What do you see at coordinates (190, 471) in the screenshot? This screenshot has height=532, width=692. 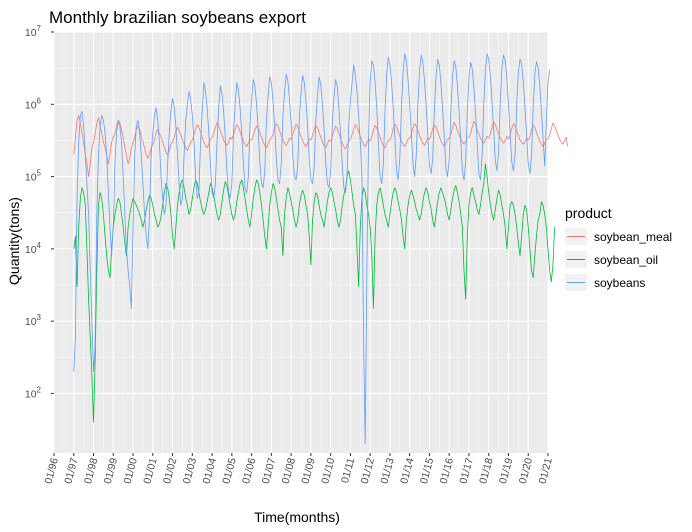 I see `x-tick-label: 01/03` at bounding box center [190, 471].